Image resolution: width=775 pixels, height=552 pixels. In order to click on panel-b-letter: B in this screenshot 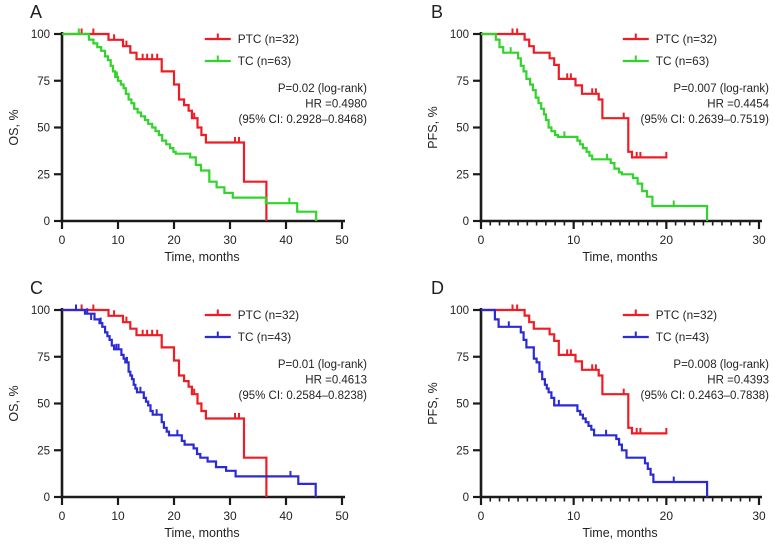, I will do `click(437, 12)`.